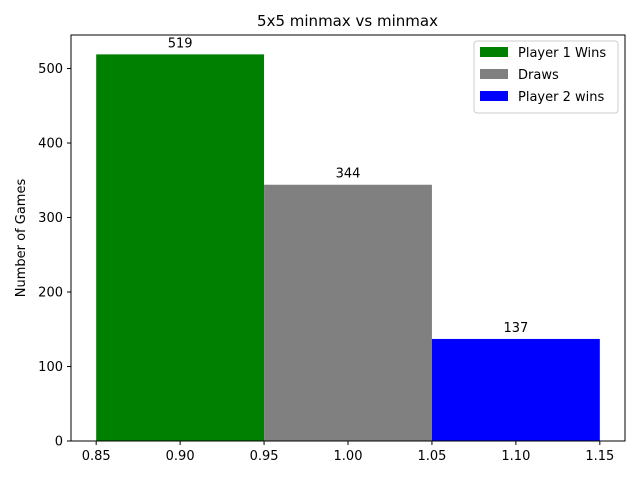  I want to click on x-tick-label: 0.90, so click(180, 456).